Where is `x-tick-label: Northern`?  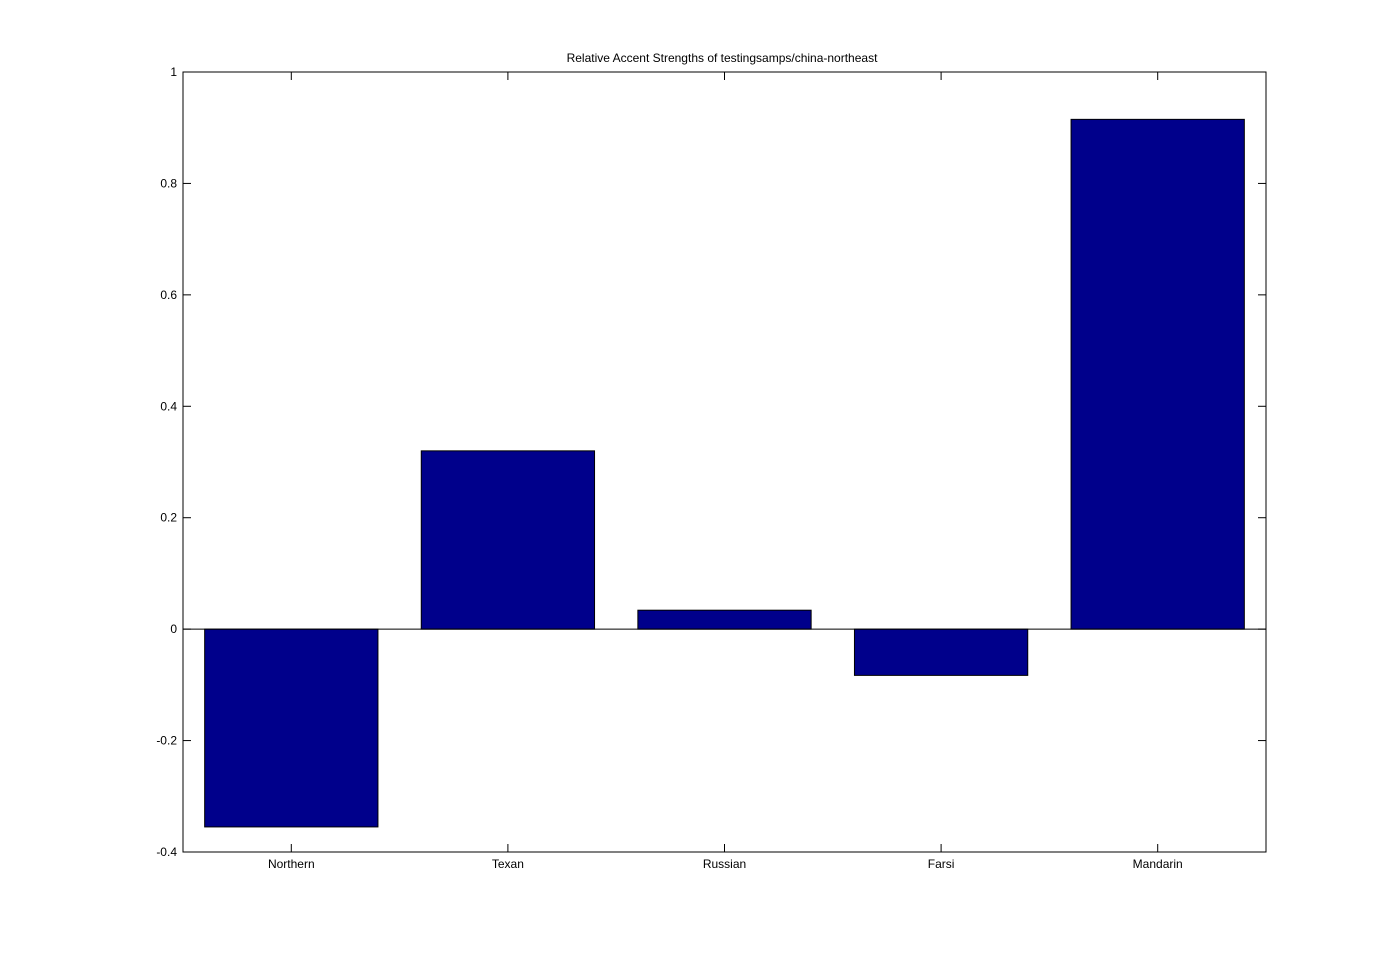 x-tick-label: Northern is located at coordinates (291, 864).